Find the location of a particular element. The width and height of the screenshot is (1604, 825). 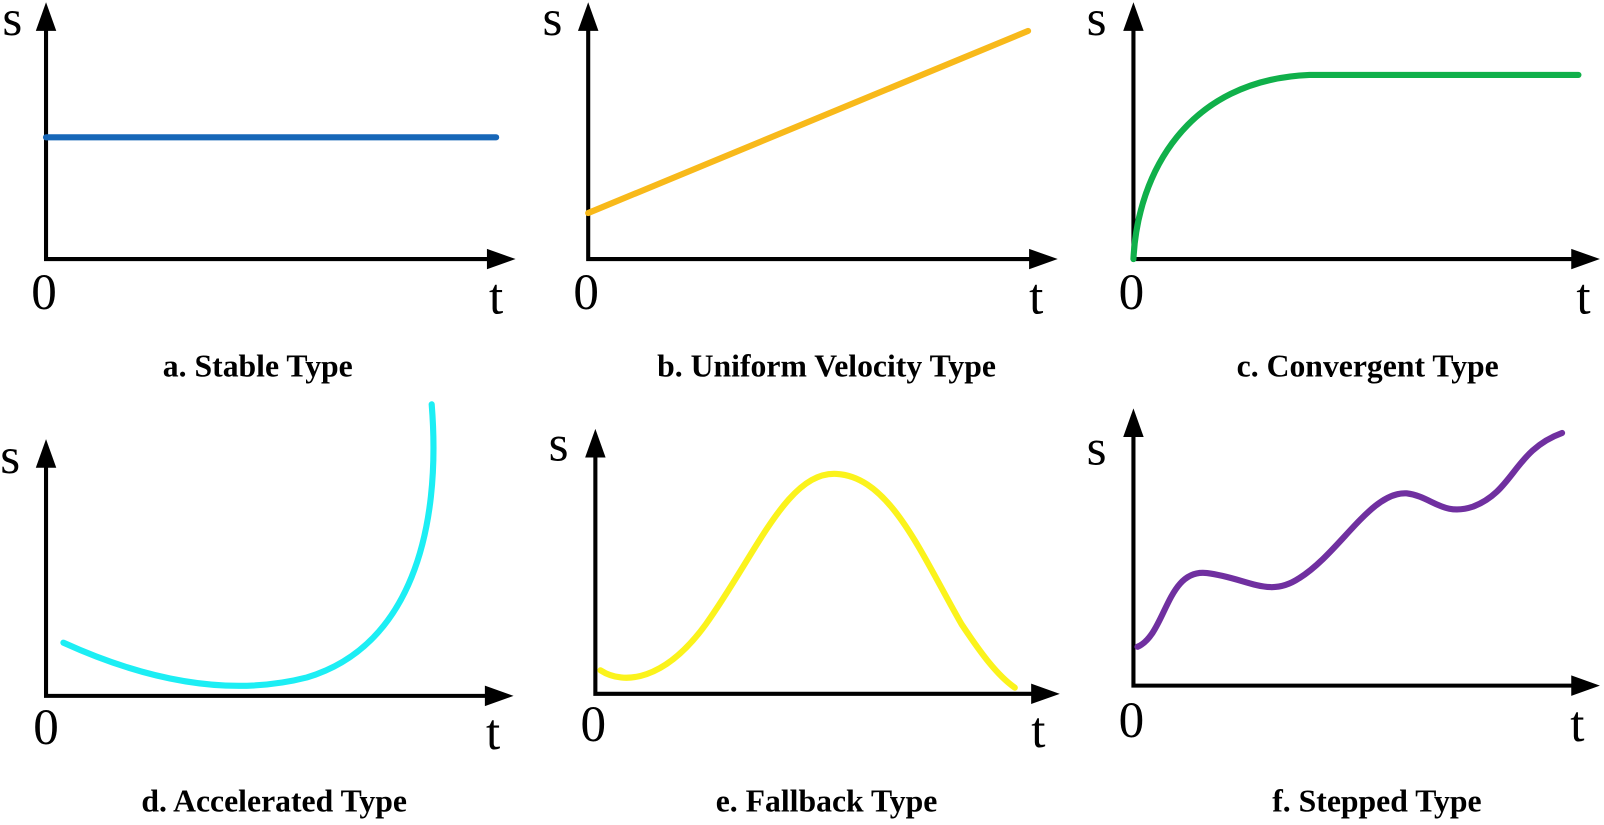

panel: s 0 t c. Convergent Type is located at coordinates (1343, 192).